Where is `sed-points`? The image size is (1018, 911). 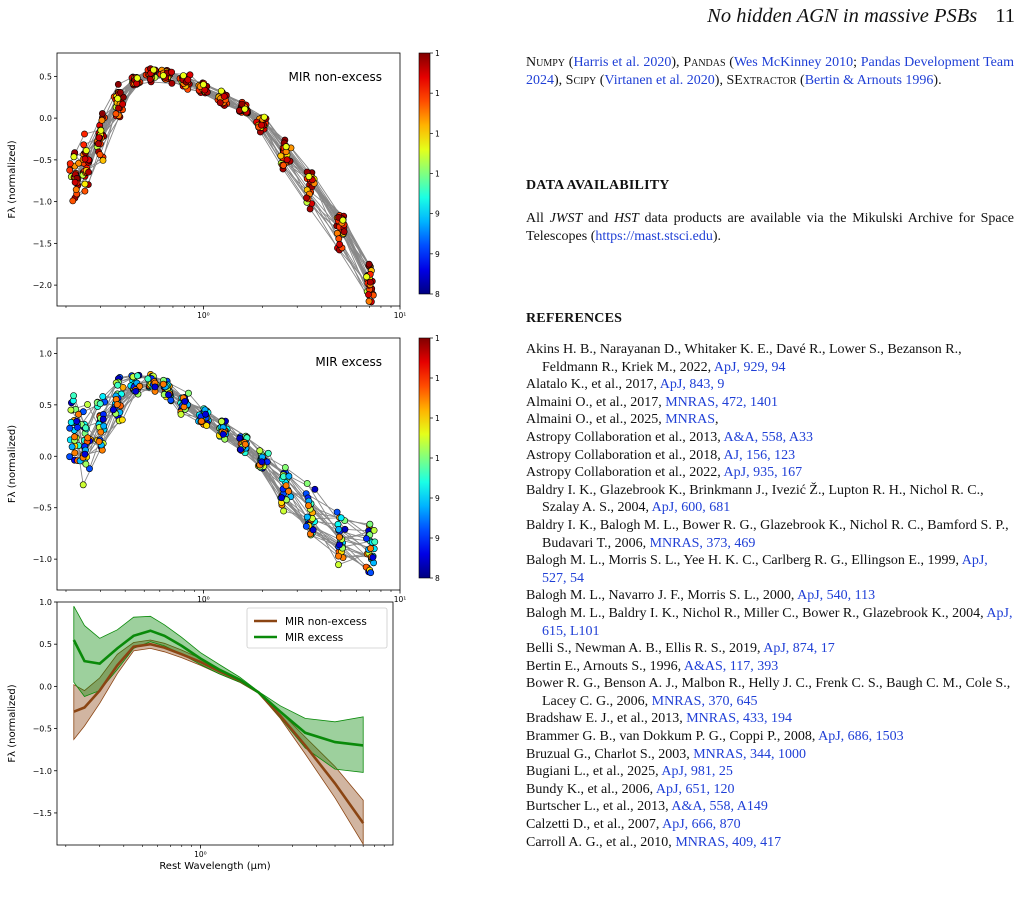 sed-points is located at coordinates (222, 473).